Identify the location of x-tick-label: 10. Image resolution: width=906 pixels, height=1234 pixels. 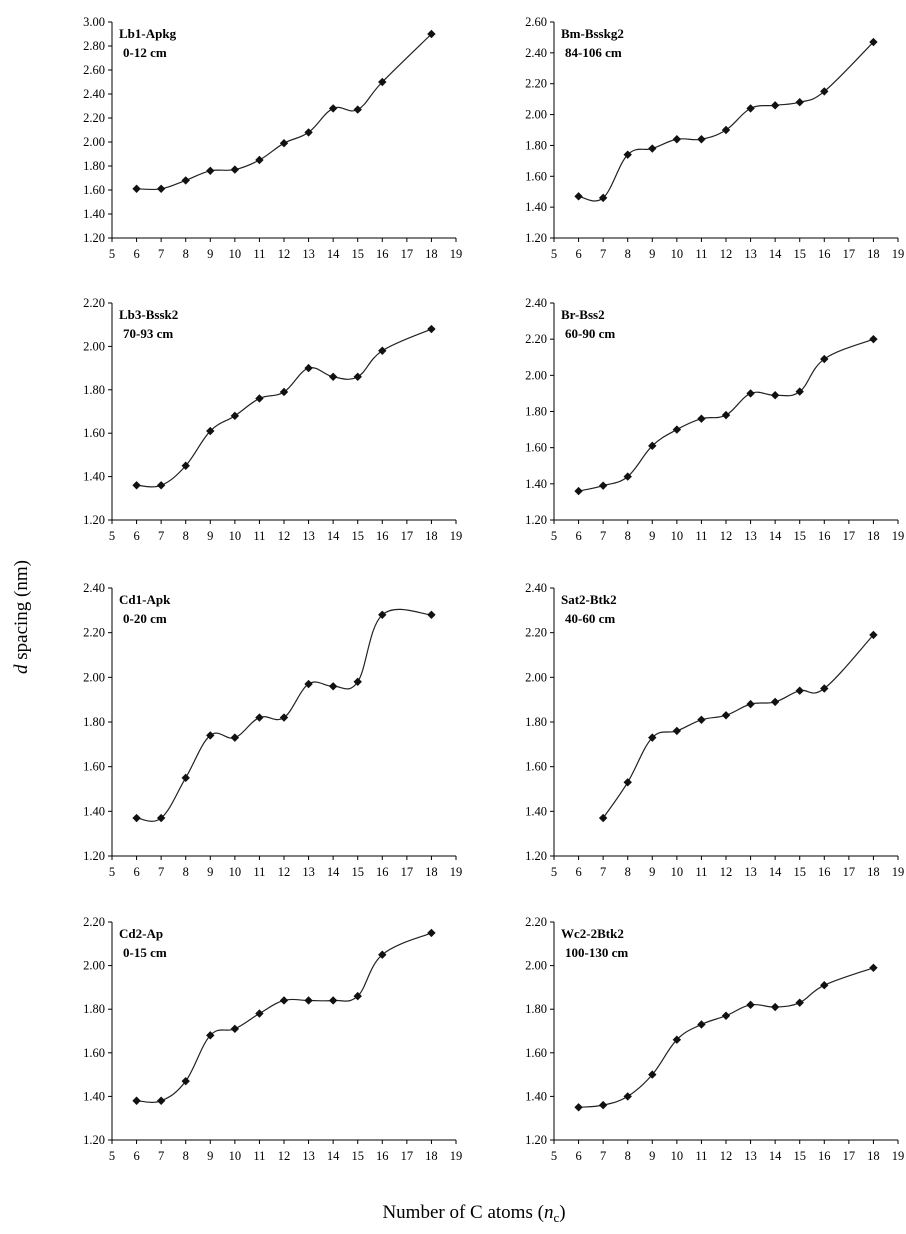
(677, 1156).